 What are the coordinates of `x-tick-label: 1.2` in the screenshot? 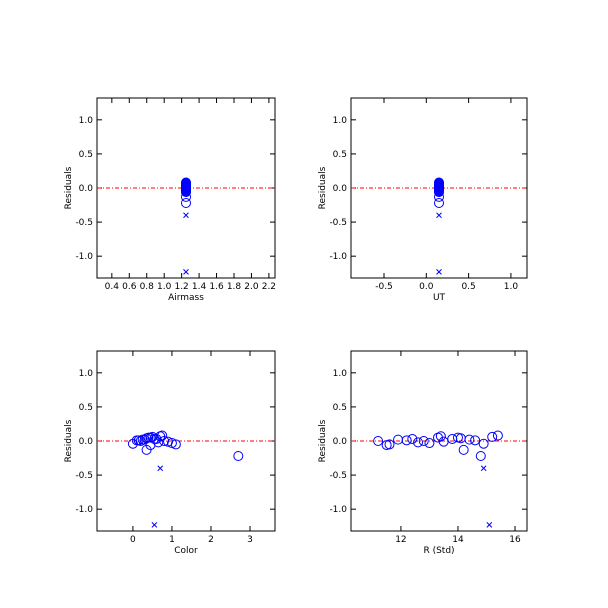 It's located at (181, 287).